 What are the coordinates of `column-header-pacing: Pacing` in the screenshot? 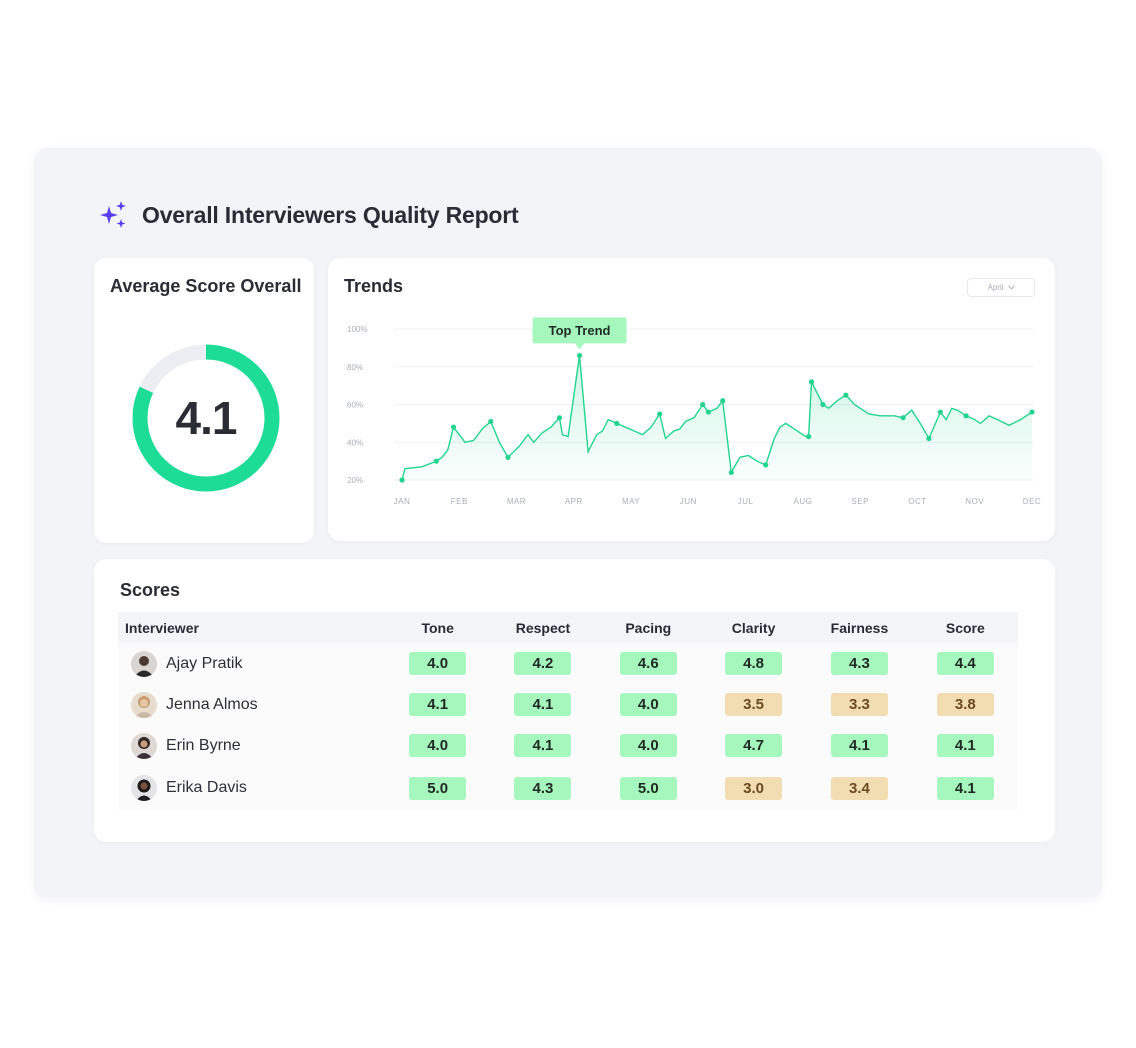 It's located at (648, 627).